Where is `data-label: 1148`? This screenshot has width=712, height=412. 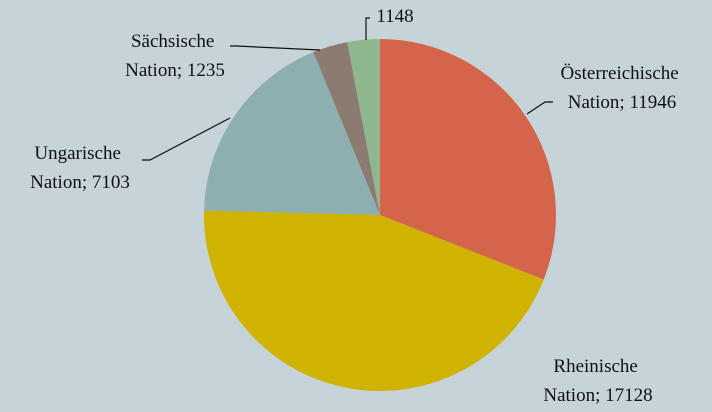
data-label: 1148 is located at coordinates (394, 16).